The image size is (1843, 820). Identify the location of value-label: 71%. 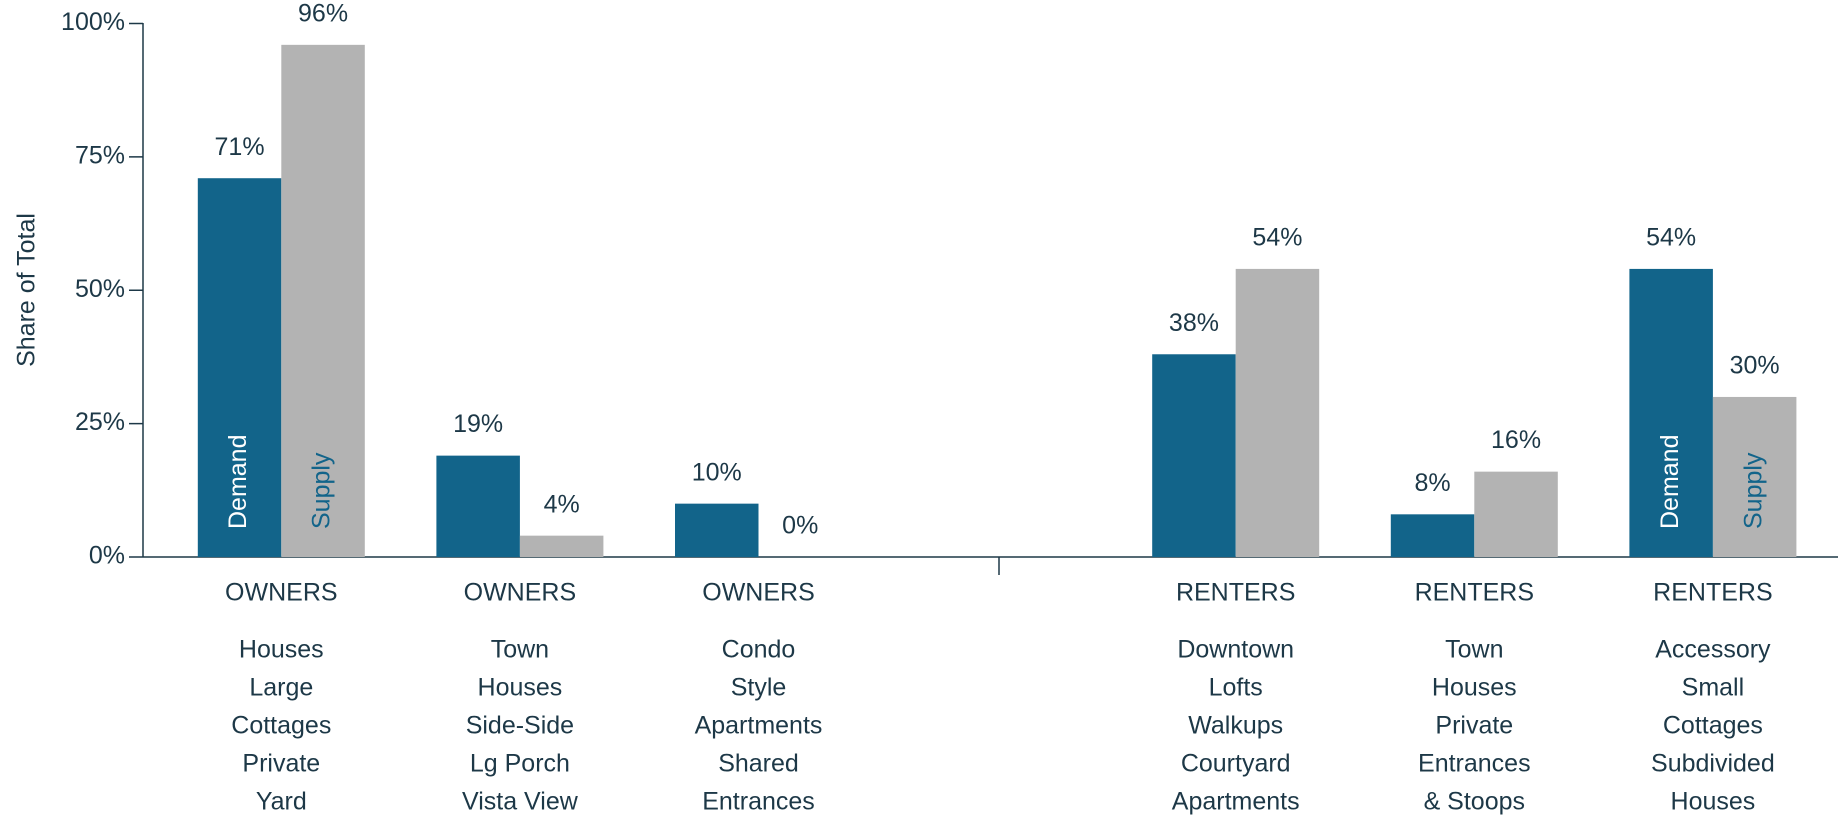
(240, 147).